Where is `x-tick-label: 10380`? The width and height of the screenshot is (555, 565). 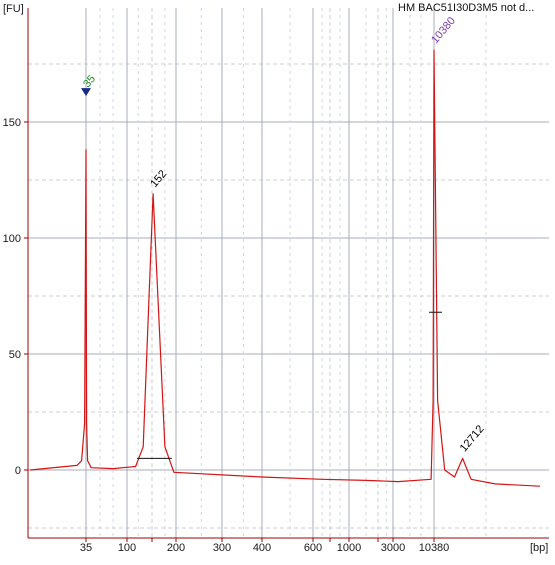 x-tick-label: 10380 is located at coordinates (434, 548).